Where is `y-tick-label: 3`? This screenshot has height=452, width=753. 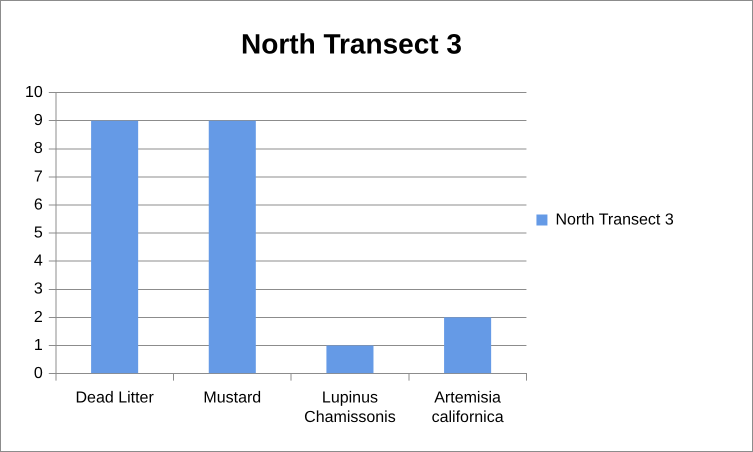 y-tick-label: 3 is located at coordinates (38, 289).